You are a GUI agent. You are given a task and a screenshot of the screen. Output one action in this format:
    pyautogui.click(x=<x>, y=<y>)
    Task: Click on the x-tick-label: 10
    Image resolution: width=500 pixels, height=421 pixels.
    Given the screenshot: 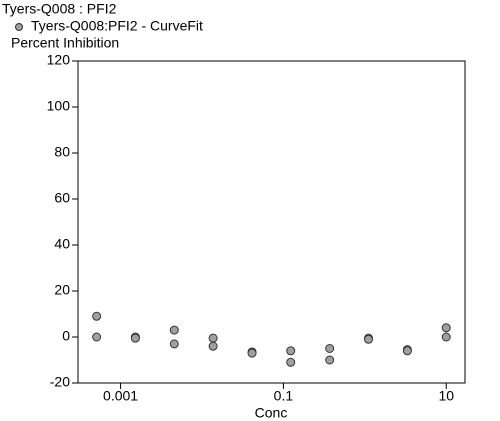 What is the action you would take?
    pyautogui.click(x=446, y=396)
    